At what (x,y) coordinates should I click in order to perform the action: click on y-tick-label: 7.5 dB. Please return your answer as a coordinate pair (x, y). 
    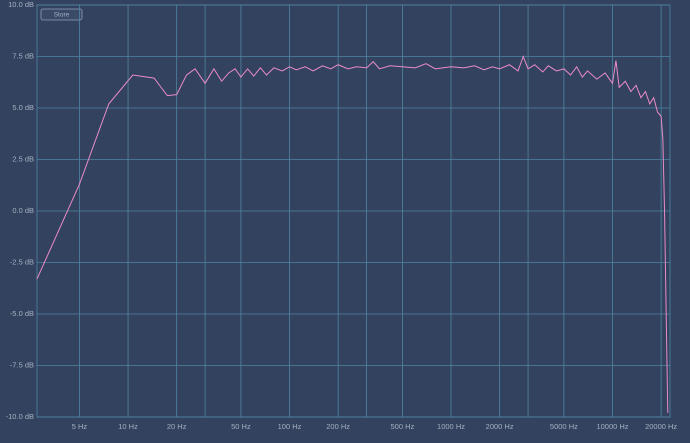
    Looking at the image, I should click on (23, 55).